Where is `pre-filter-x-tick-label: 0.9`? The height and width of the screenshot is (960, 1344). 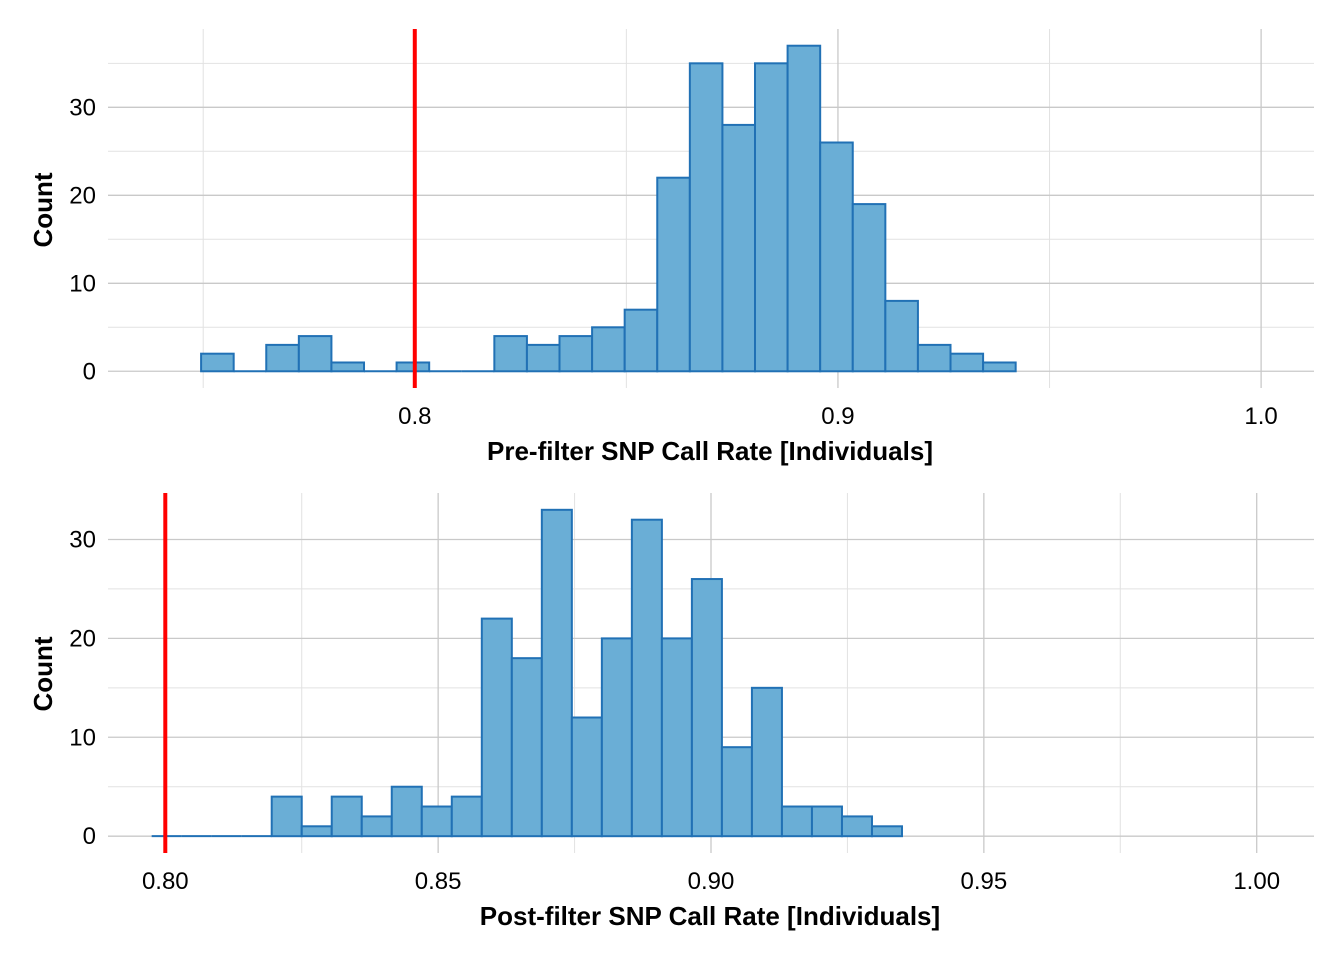 pre-filter-x-tick-label: 0.9 is located at coordinates (837, 416).